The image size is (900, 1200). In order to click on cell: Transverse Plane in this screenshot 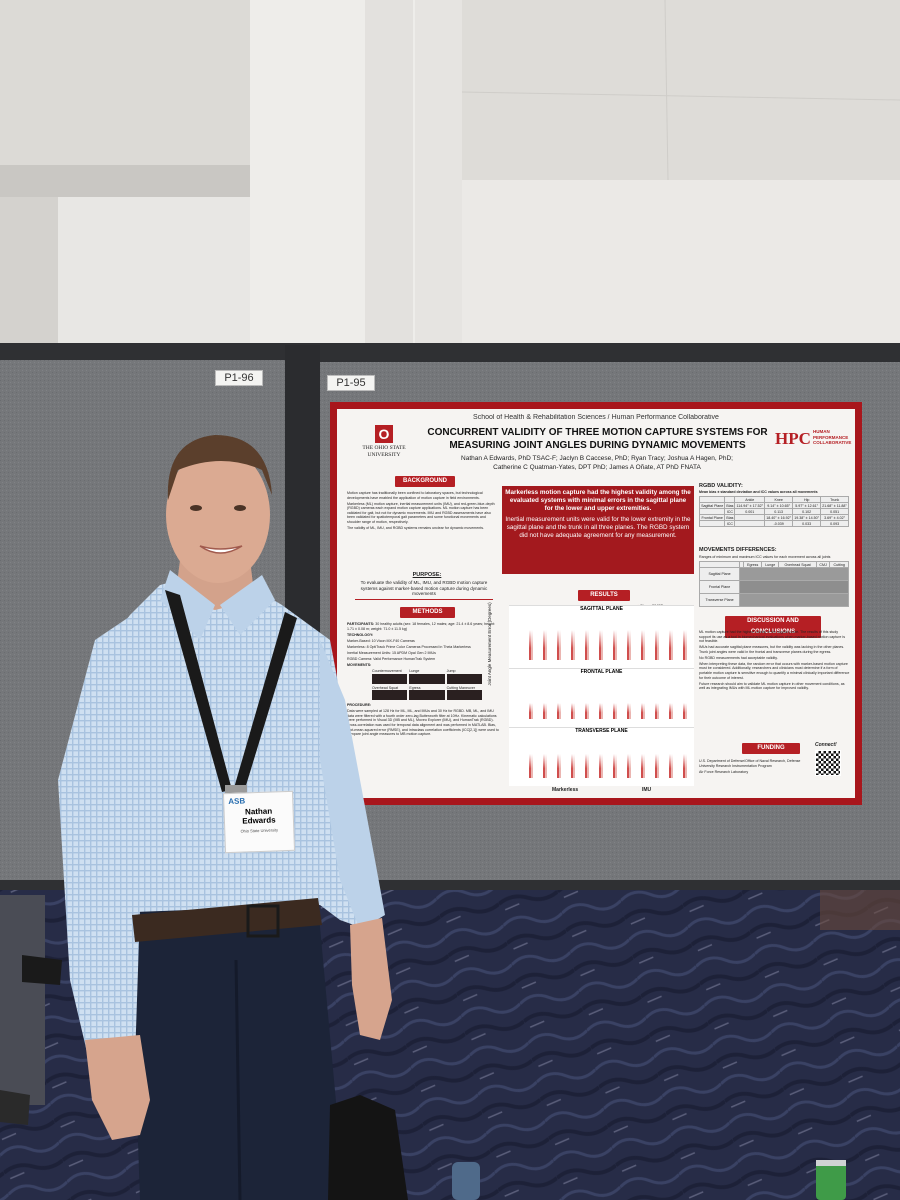, I will do `click(720, 600)`.